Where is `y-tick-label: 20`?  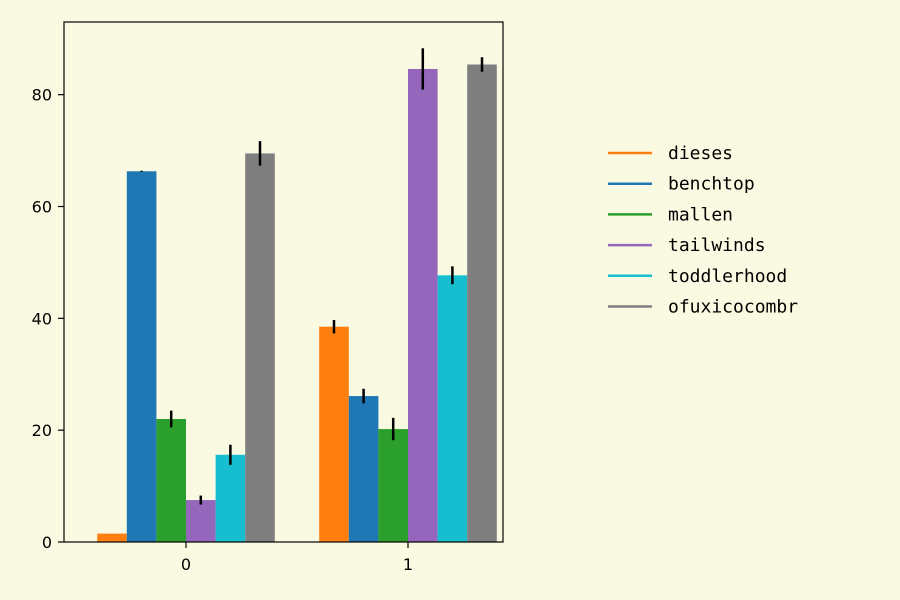
y-tick-label: 20 is located at coordinates (42, 430).